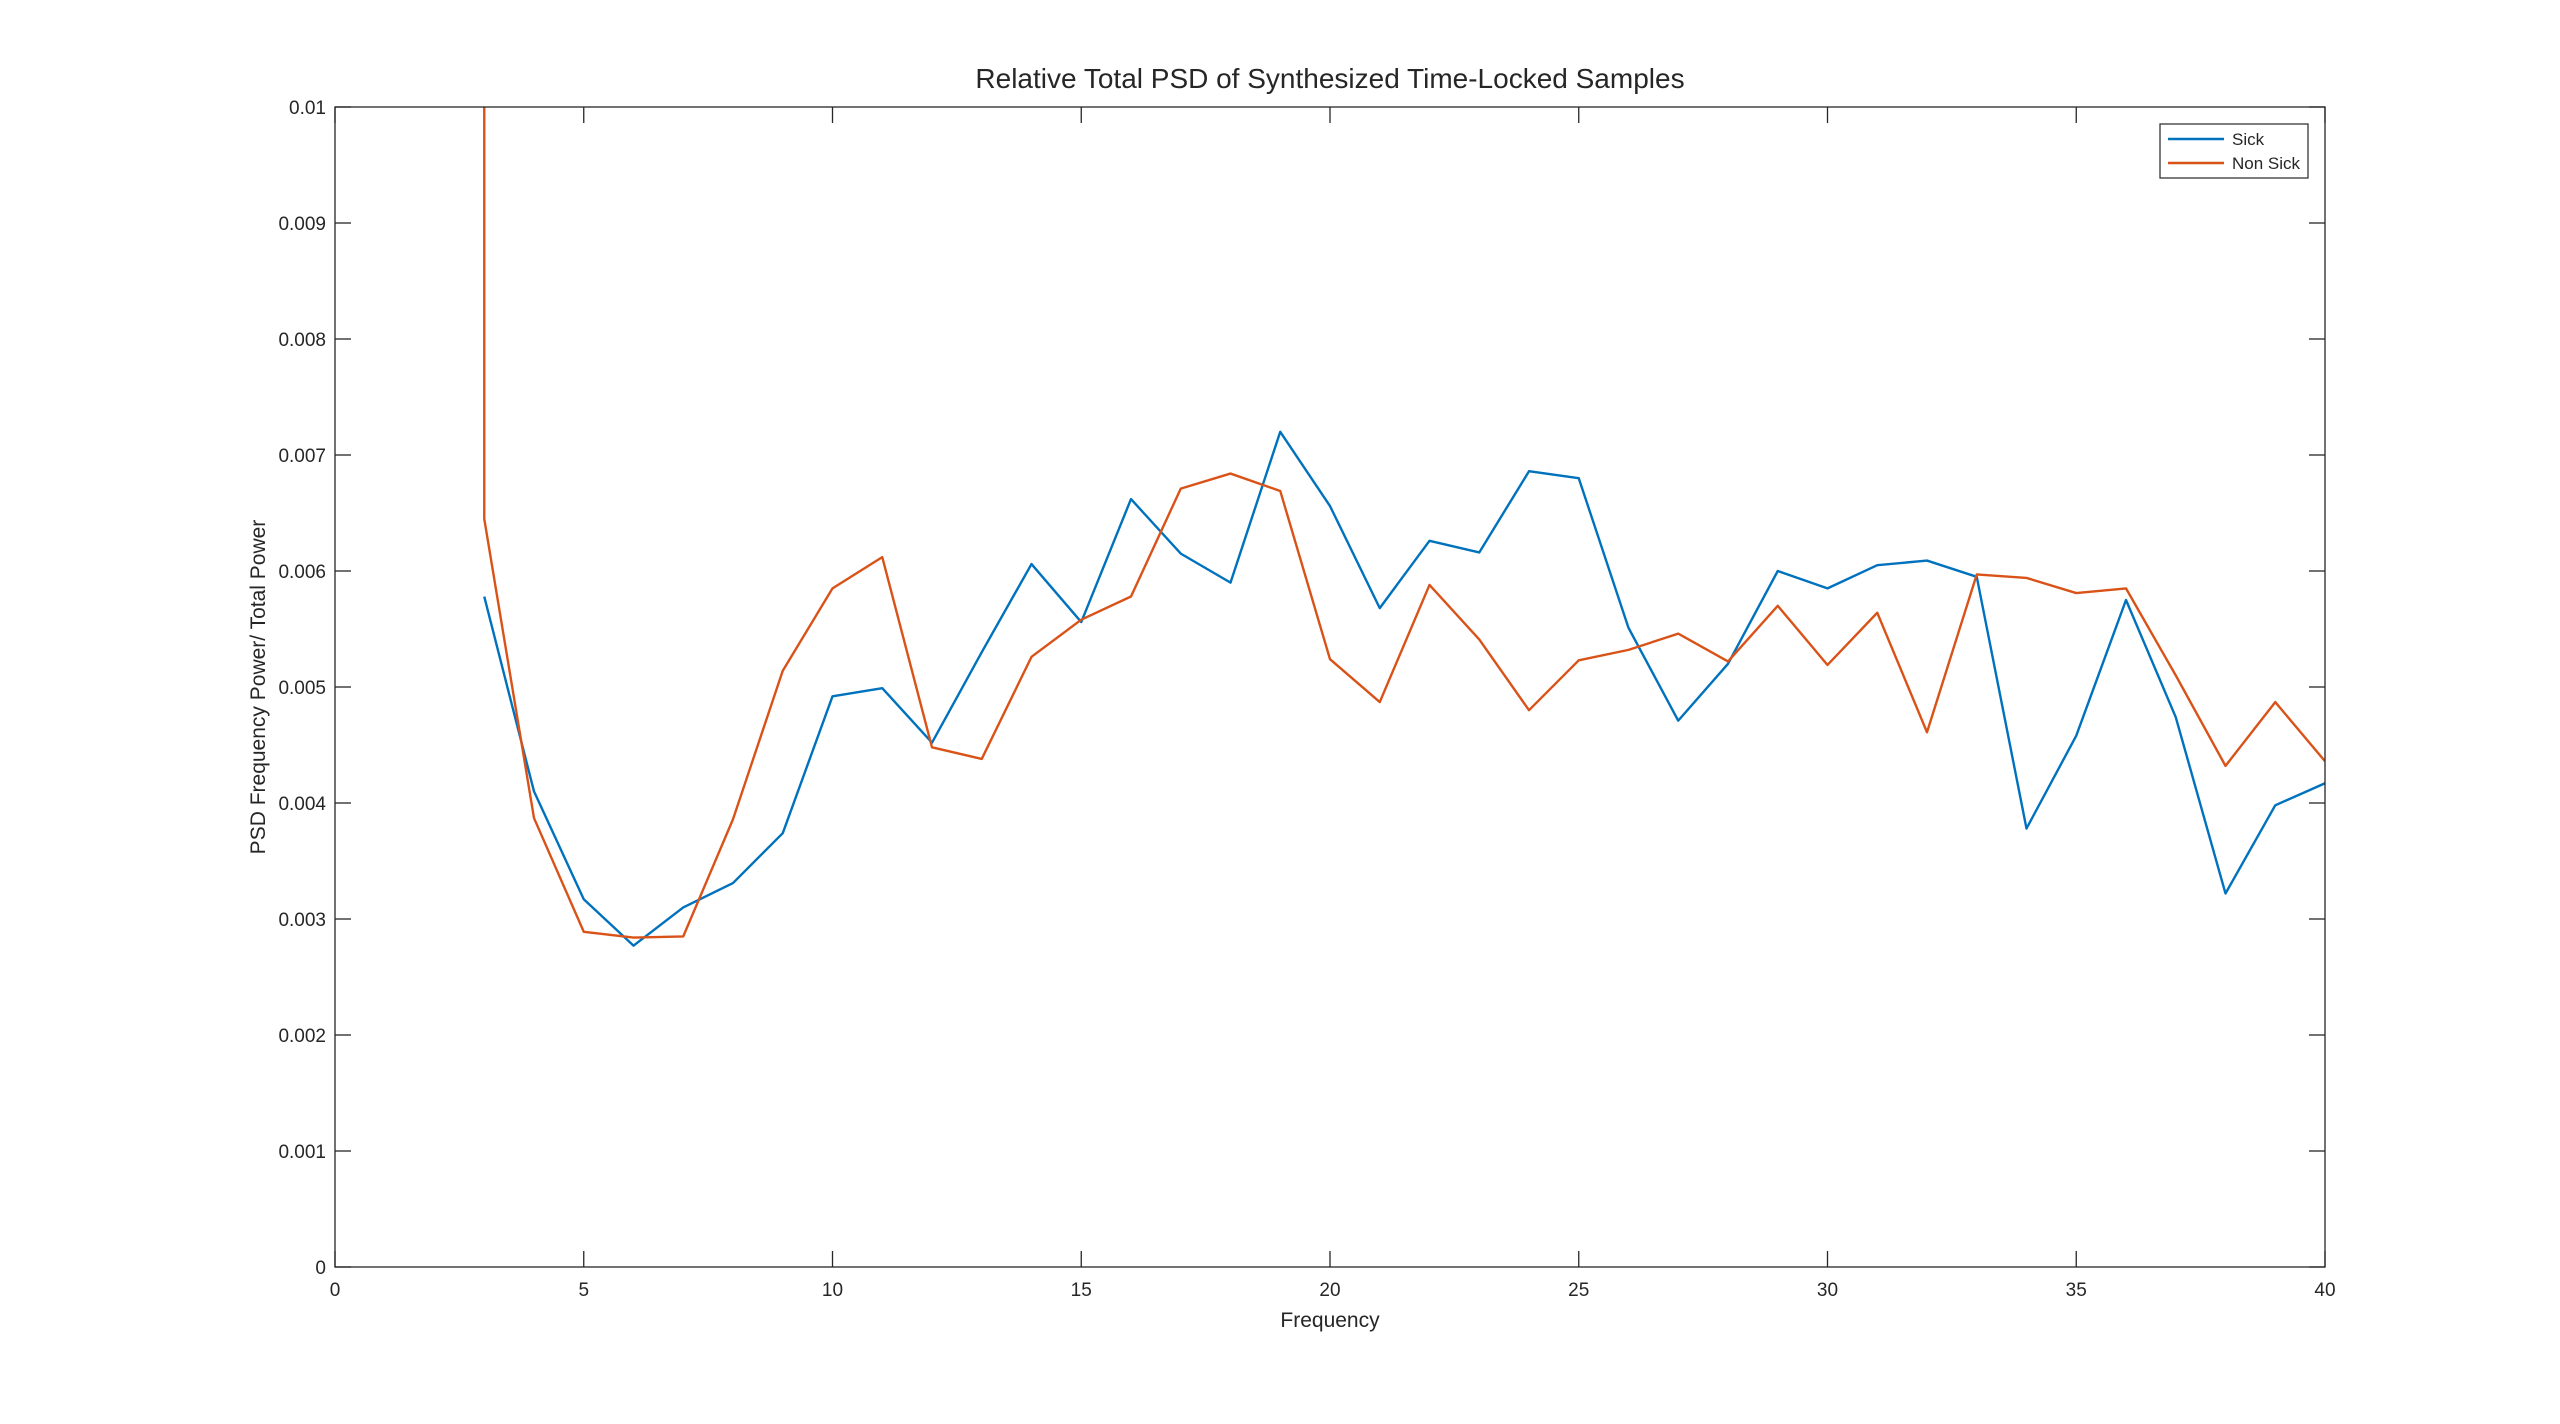 The image size is (2560, 1424). I want to click on x-tick-label: 5, so click(583, 1290).